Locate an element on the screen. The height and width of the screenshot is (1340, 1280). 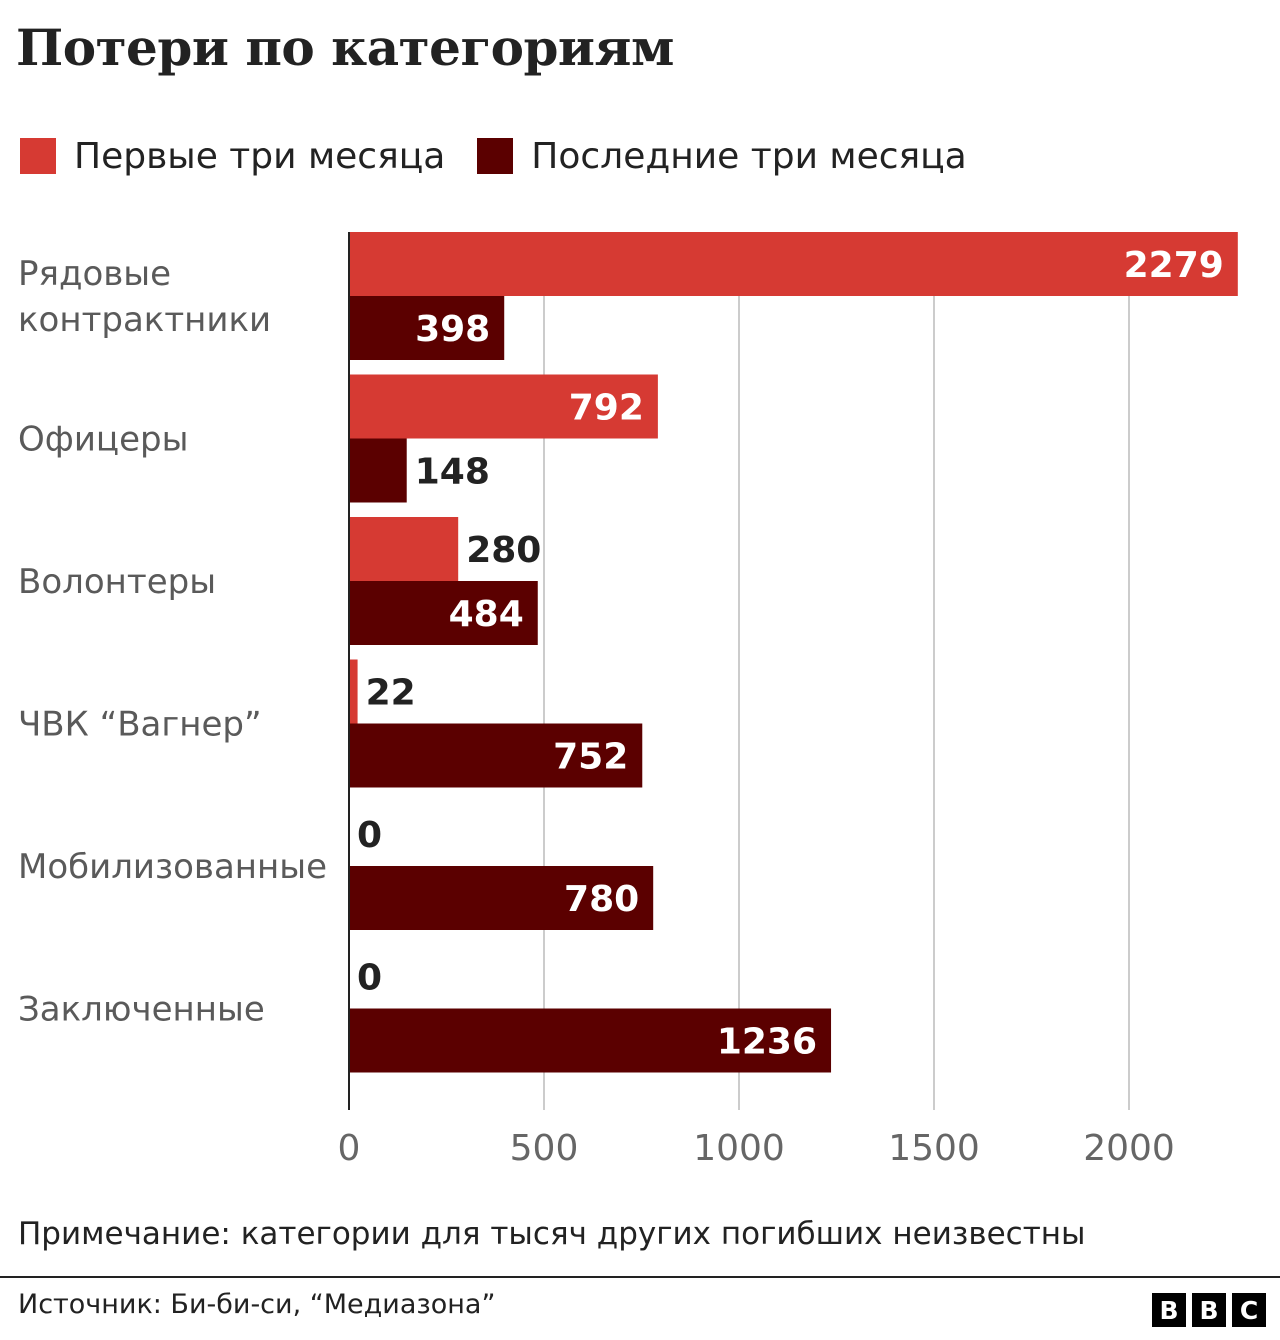
data-label: 398 is located at coordinates (452, 329).